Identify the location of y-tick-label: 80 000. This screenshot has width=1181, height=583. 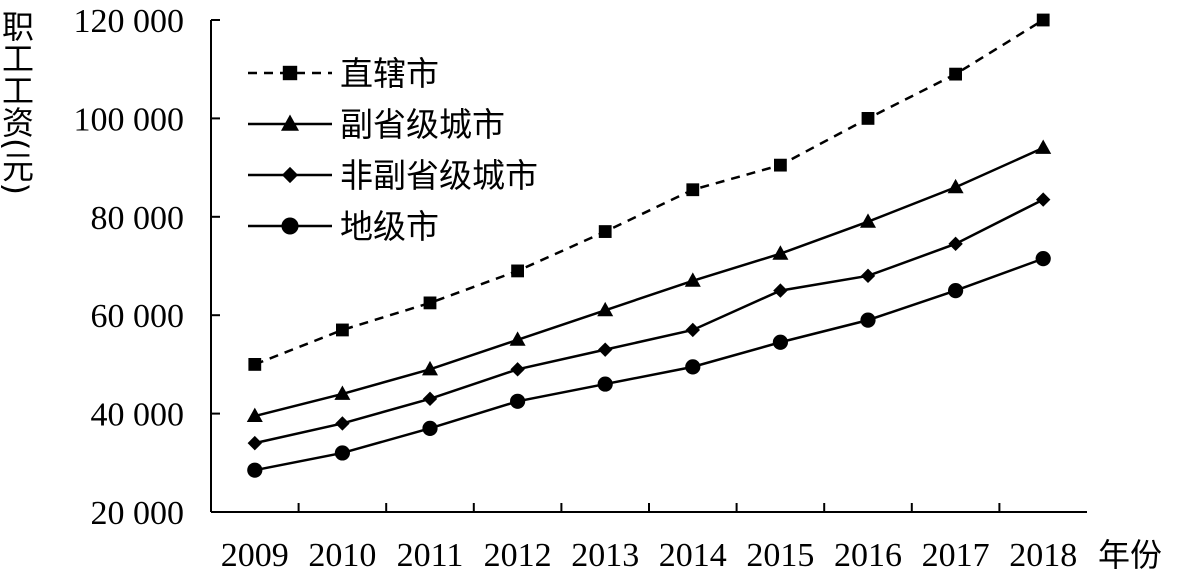
(138, 218).